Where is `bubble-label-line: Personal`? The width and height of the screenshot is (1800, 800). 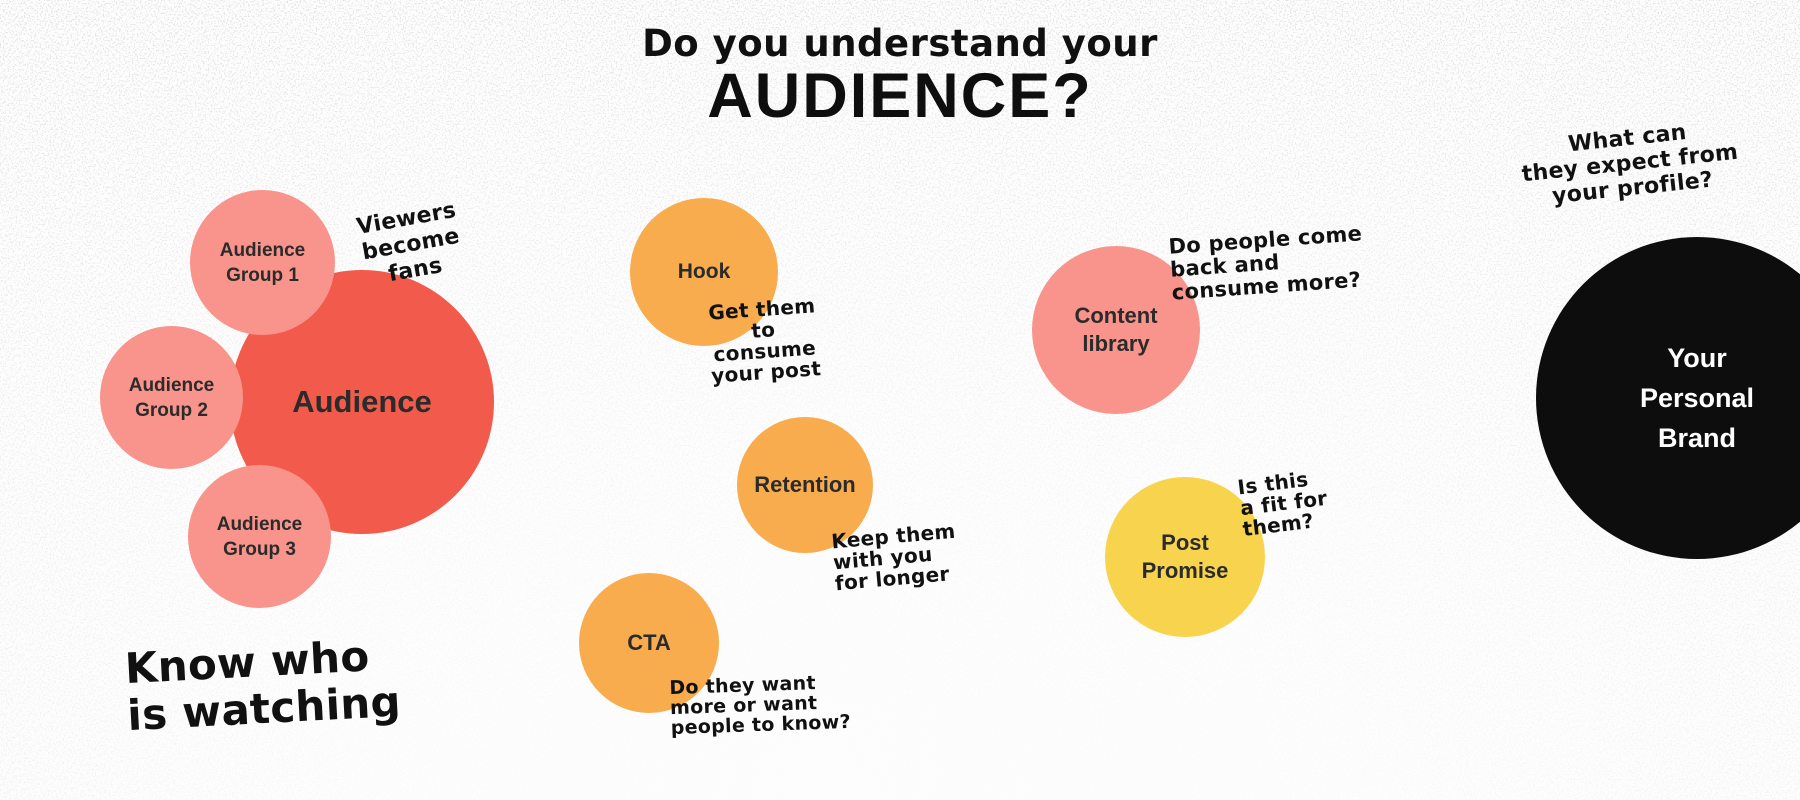 bubble-label-line: Personal is located at coordinates (1697, 398).